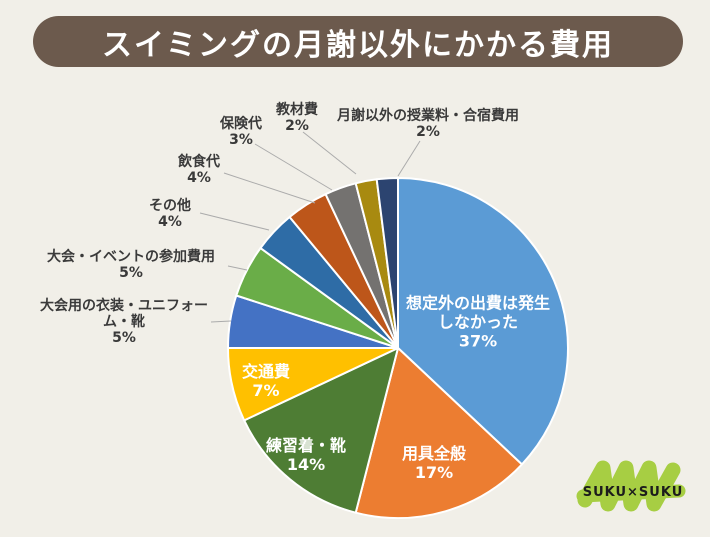  I want to click on slice-label-2: 練習着・靴 14%, so click(306, 455).